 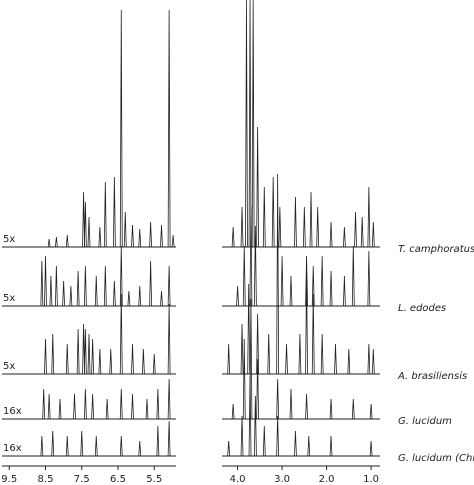 I want to click on x-tick-label: 6.5, so click(x=118, y=479).